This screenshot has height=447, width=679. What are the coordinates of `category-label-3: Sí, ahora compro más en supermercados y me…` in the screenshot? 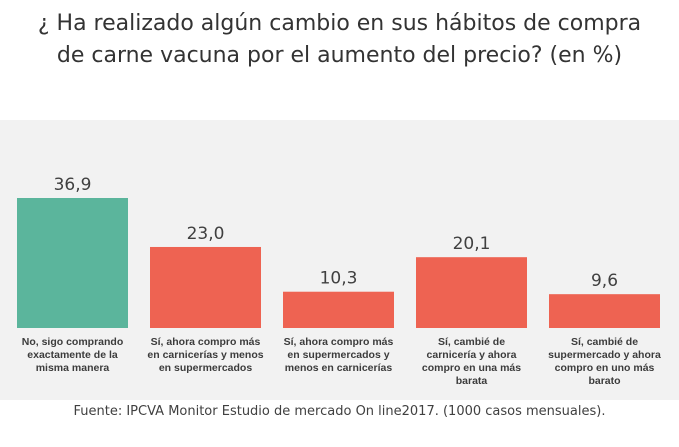 It's located at (339, 355).